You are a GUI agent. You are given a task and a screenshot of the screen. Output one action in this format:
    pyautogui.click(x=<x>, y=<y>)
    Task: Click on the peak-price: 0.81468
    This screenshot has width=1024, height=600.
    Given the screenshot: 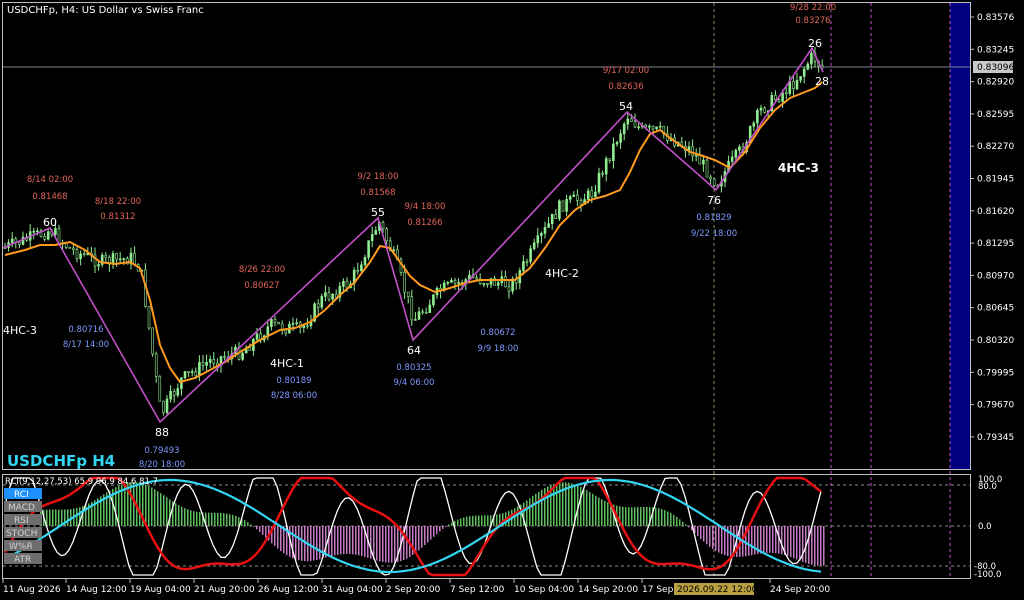 What is the action you would take?
    pyautogui.click(x=49, y=197)
    